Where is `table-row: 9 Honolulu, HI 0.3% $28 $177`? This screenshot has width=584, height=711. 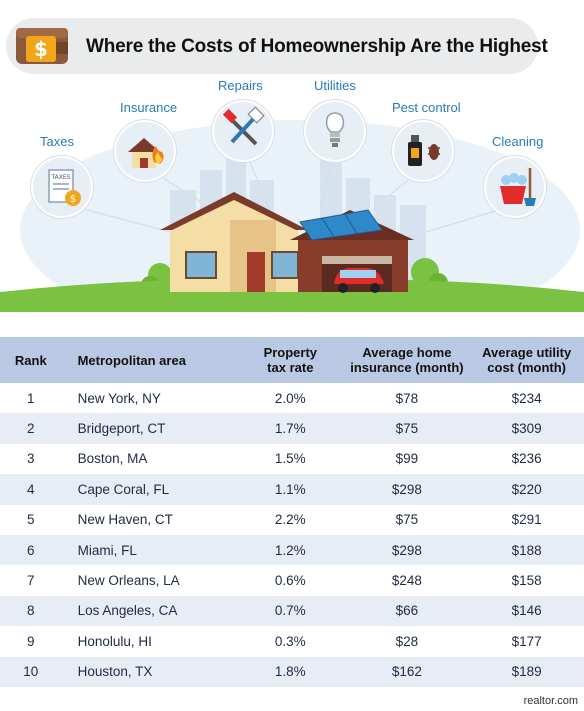 table-row: 9 Honolulu, HI 0.3% $28 $177 is located at coordinates (292, 641).